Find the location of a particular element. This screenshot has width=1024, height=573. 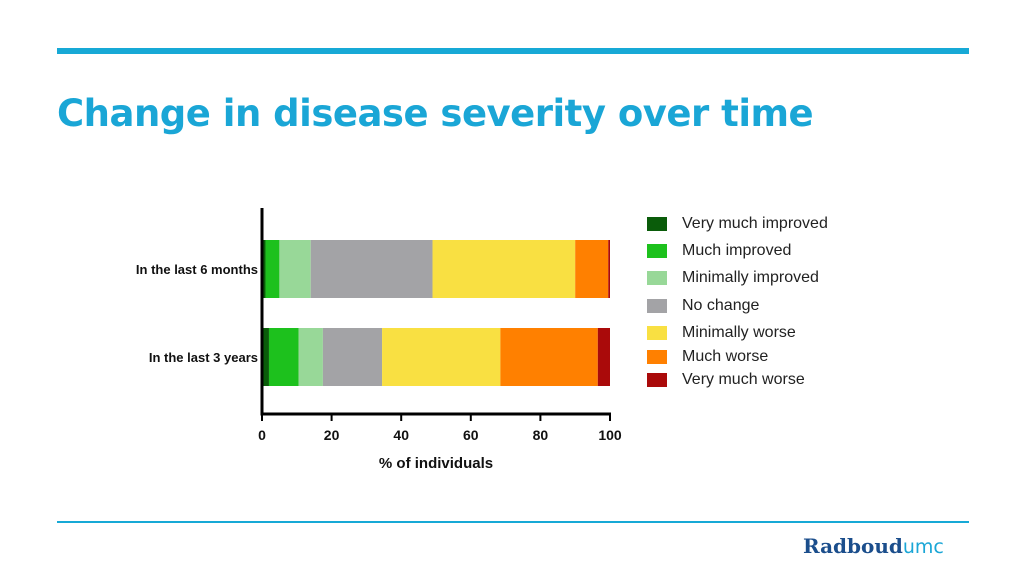

legend-item: No change is located at coordinates (703, 306).